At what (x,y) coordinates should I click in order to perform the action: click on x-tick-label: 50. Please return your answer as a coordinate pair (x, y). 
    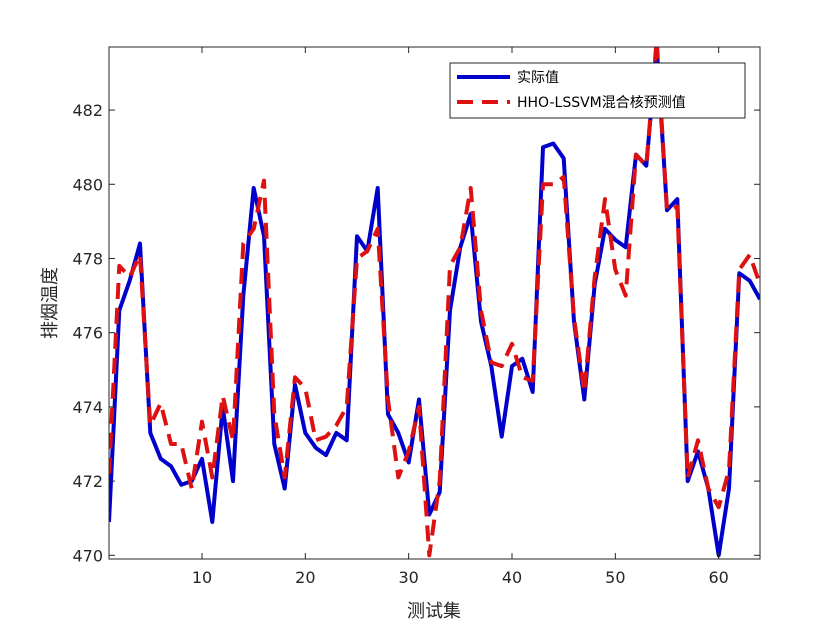
    Looking at the image, I should click on (615, 577).